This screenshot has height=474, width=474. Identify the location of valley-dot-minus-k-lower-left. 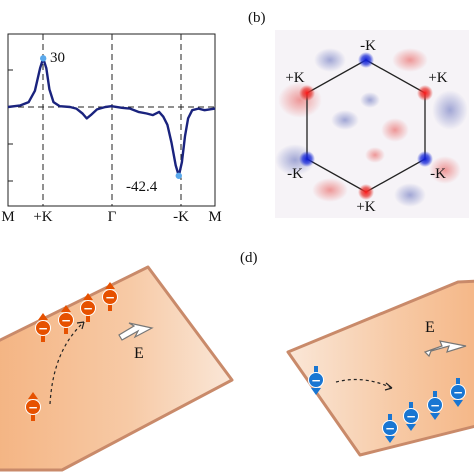
(307, 159).